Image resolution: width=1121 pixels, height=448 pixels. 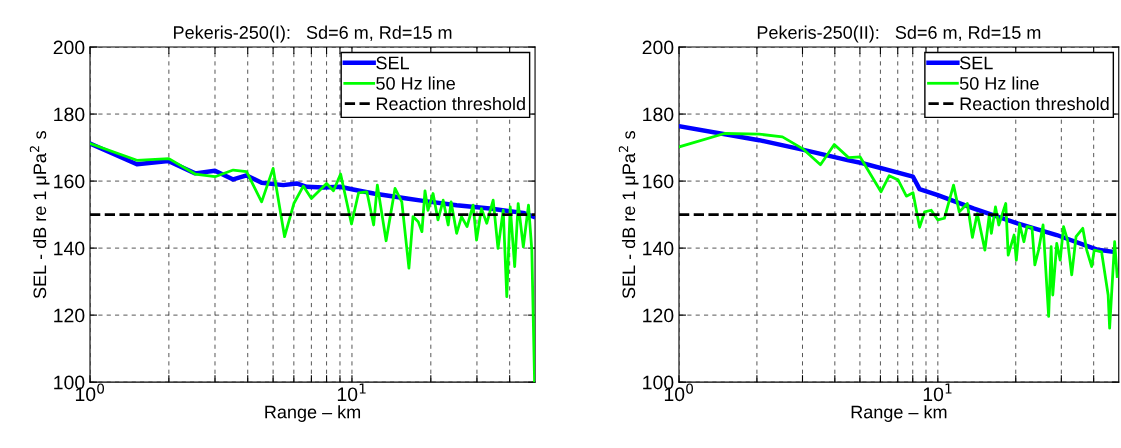 I want to click on chart-title: Pekeris-250(II): Sd=6 m, Rd=15 m, so click(x=899, y=34).